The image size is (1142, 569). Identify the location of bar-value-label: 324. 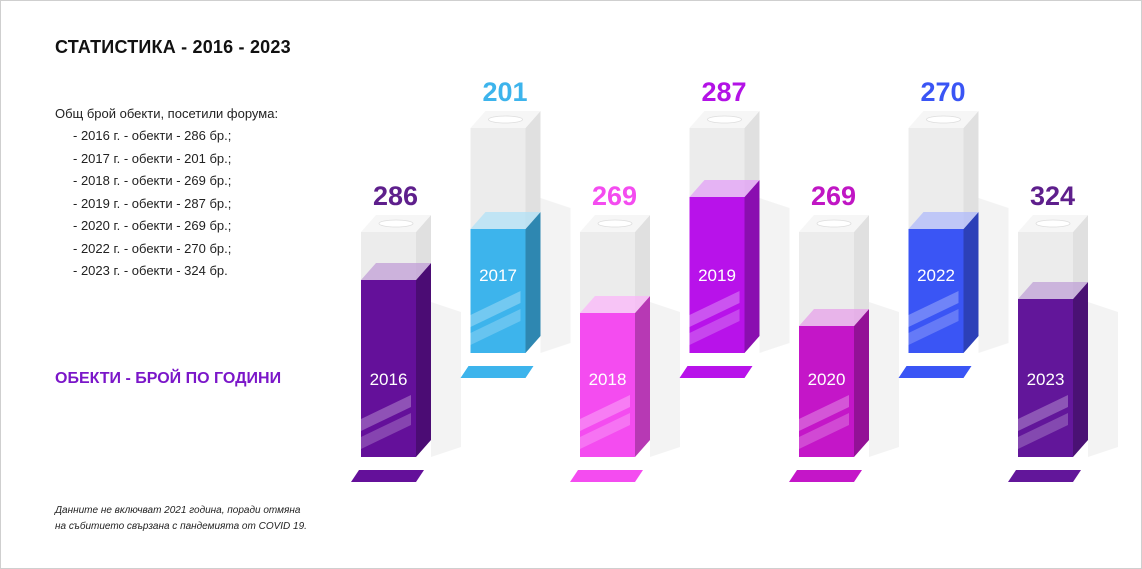
(1052, 196).